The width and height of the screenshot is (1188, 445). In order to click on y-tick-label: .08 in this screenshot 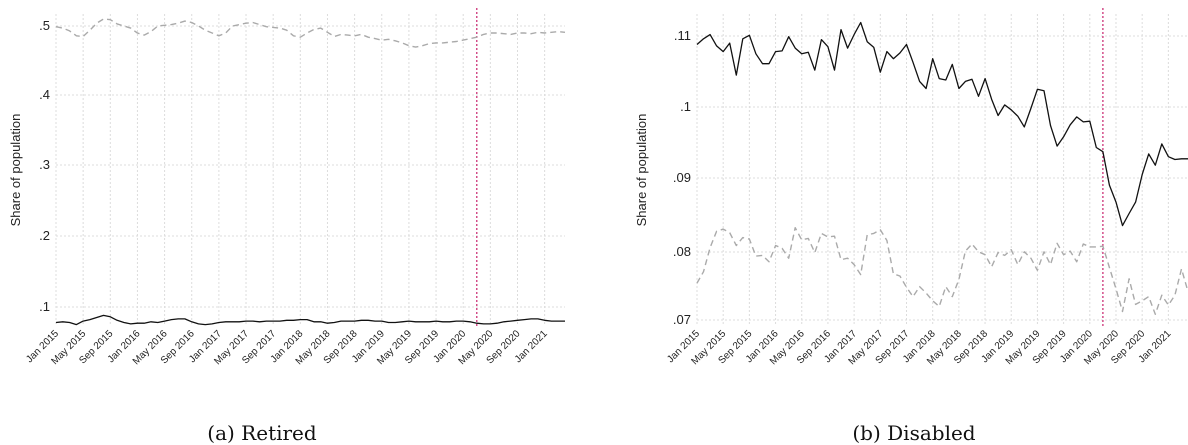, I will do `click(682, 251)`.